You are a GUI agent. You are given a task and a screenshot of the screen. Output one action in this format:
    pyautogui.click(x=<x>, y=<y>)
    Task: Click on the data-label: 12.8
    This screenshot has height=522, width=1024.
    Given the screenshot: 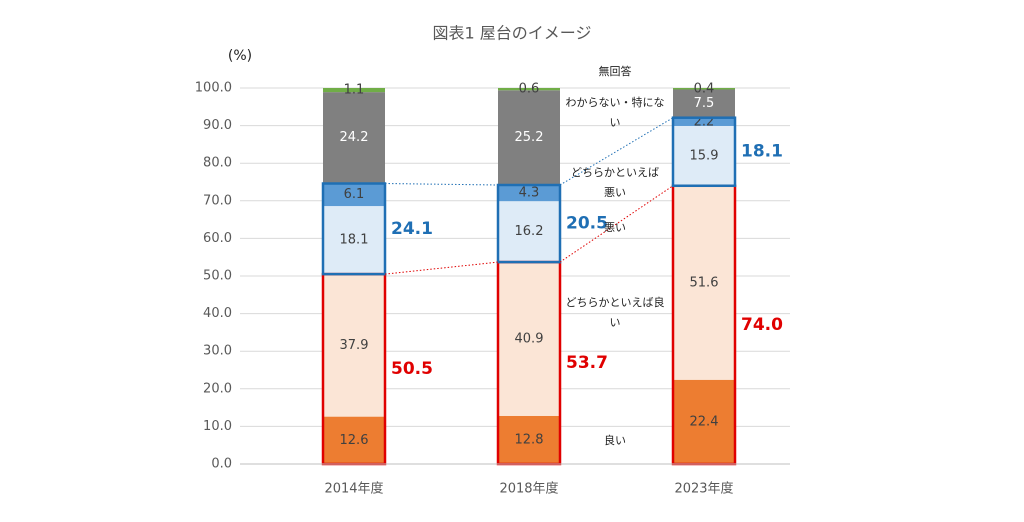 What is the action you would take?
    pyautogui.click(x=529, y=439)
    